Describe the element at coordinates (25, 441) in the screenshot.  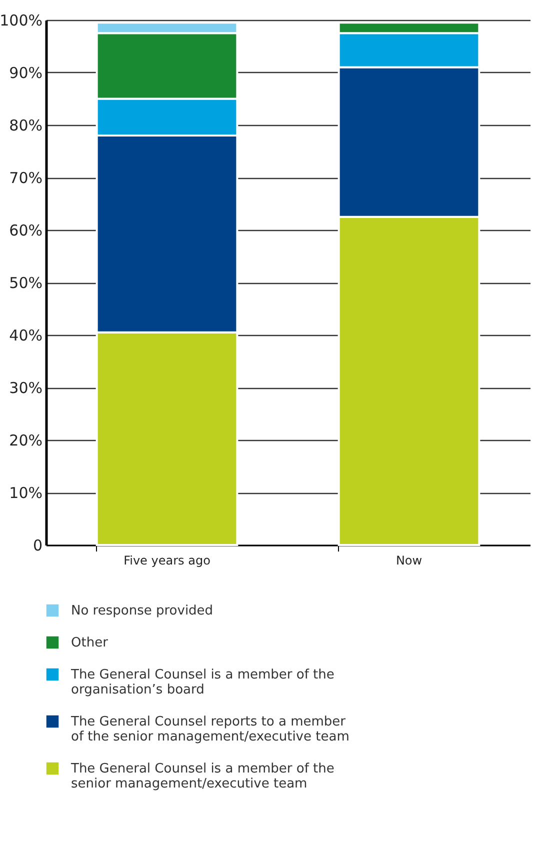
I see `y-tick-label: 20%` at that location.